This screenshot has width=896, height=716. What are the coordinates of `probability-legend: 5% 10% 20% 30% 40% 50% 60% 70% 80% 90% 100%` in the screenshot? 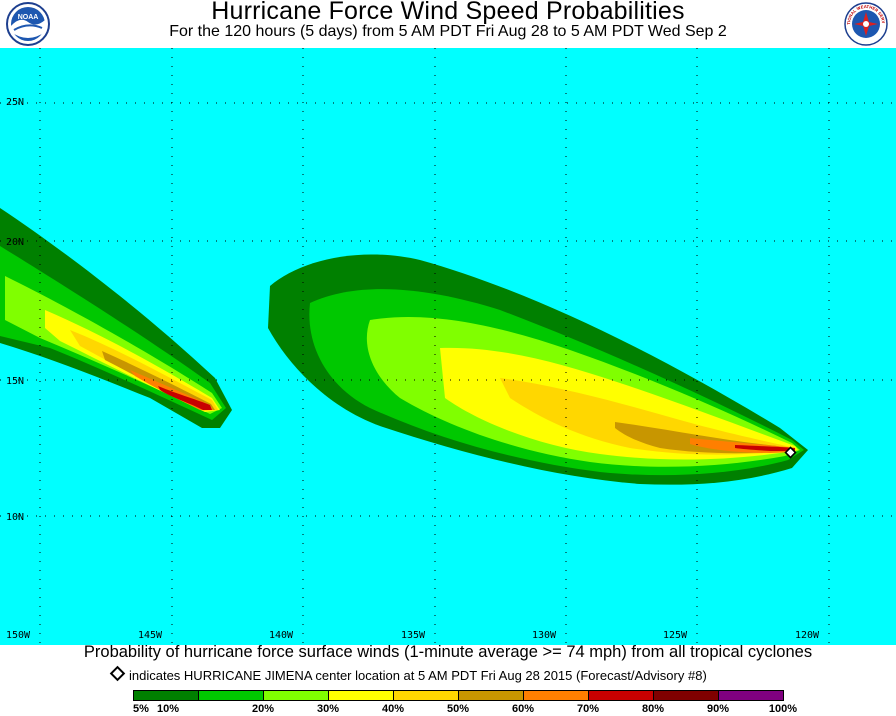 It's located at (448, 703).